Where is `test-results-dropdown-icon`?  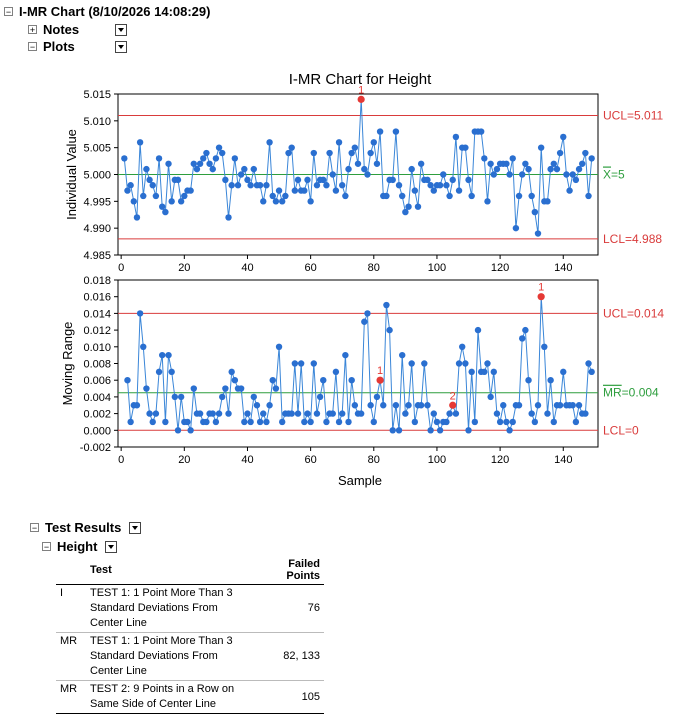
test-results-dropdown-icon is located at coordinates (135, 527).